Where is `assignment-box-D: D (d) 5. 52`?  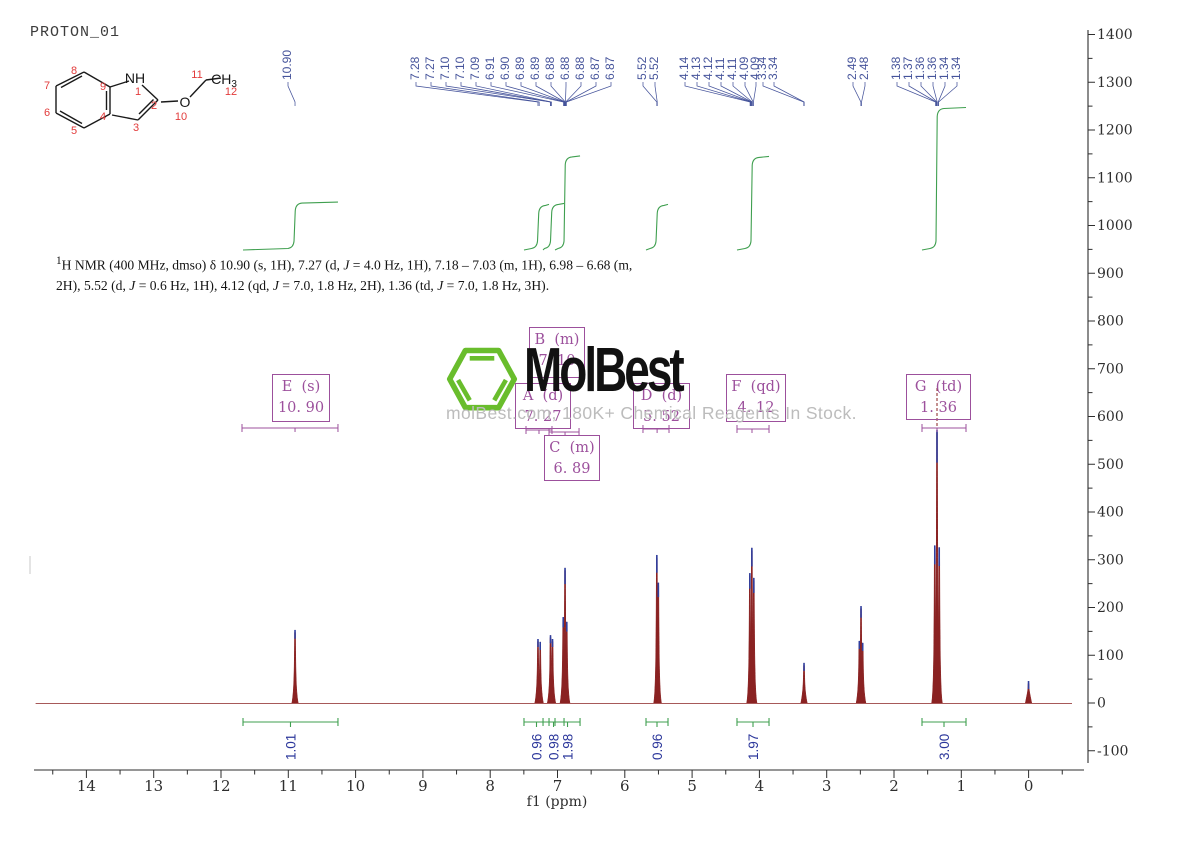
assignment-box-D: D (d) 5. 52 is located at coordinates (661, 406).